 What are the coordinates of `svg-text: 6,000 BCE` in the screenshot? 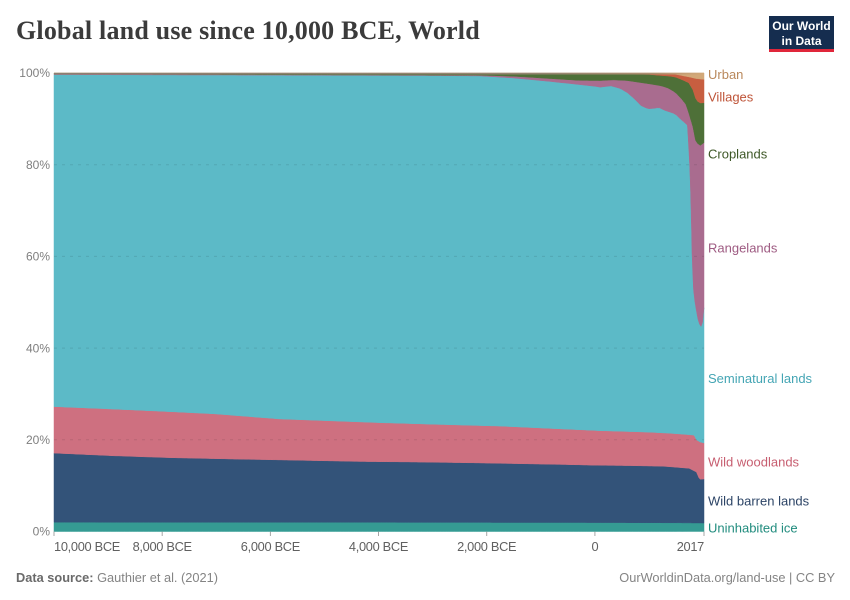 It's located at (270, 546).